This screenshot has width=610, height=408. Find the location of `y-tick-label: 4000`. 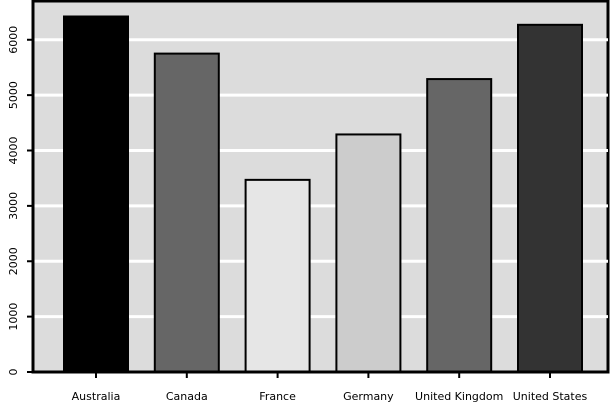

y-tick-label: 4000 is located at coordinates (13, 151).